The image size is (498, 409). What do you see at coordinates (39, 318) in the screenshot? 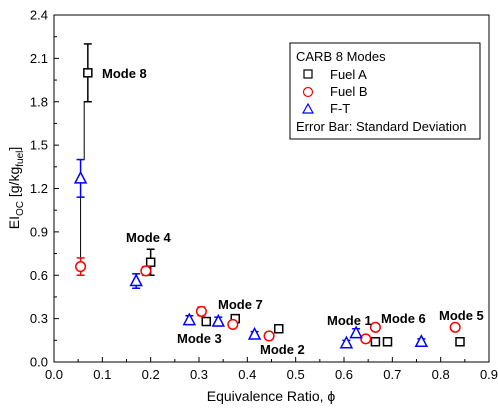
I see `y-tick-label-1: 0.3` at bounding box center [39, 318].